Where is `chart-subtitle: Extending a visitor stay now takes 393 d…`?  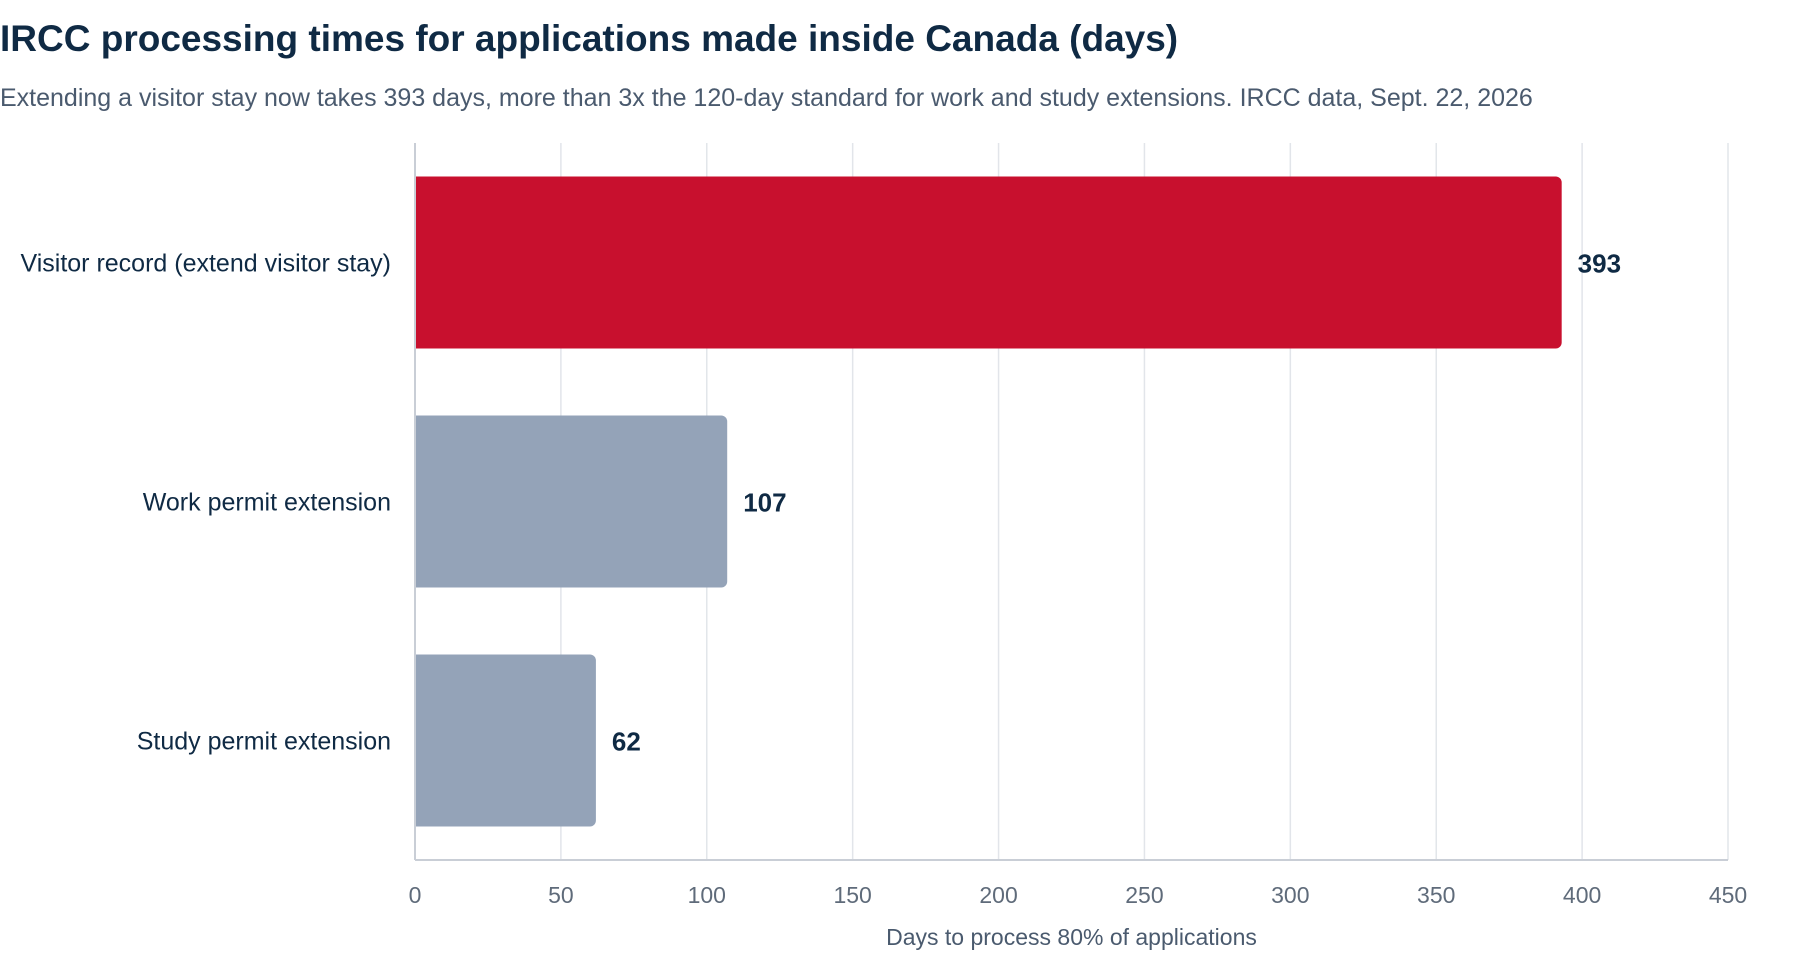 chart-subtitle: Extending a visitor stay now takes 393 d… is located at coordinates (766, 98).